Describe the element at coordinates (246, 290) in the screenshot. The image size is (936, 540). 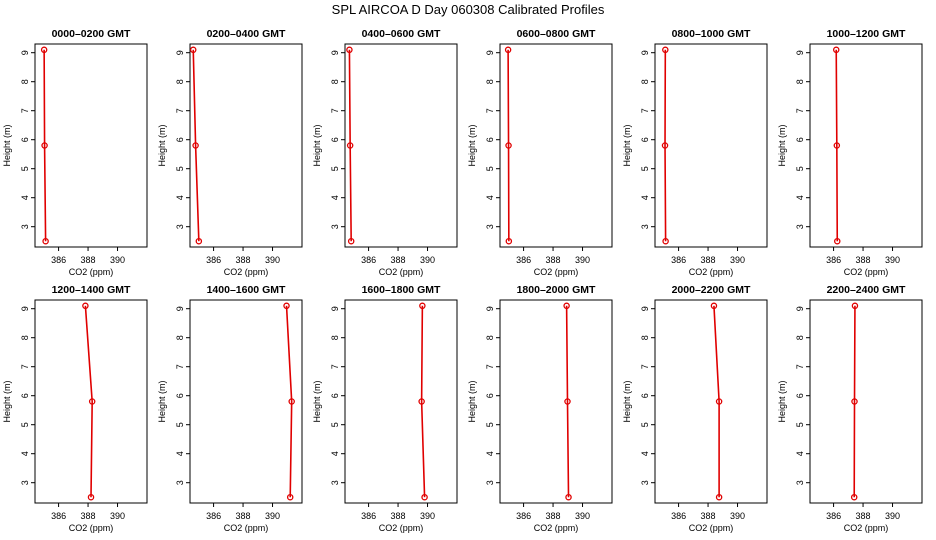
I see `panel-title: 1400–1600 GMT` at that location.